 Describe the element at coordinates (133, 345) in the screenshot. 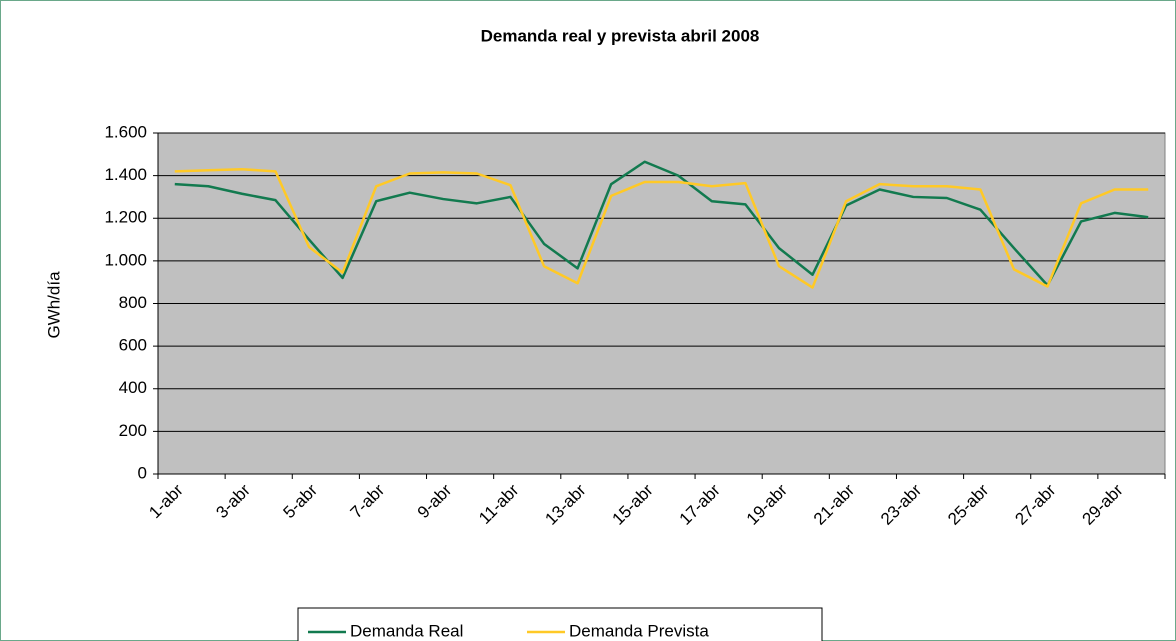

I see `y-tick-label: 600` at that location.